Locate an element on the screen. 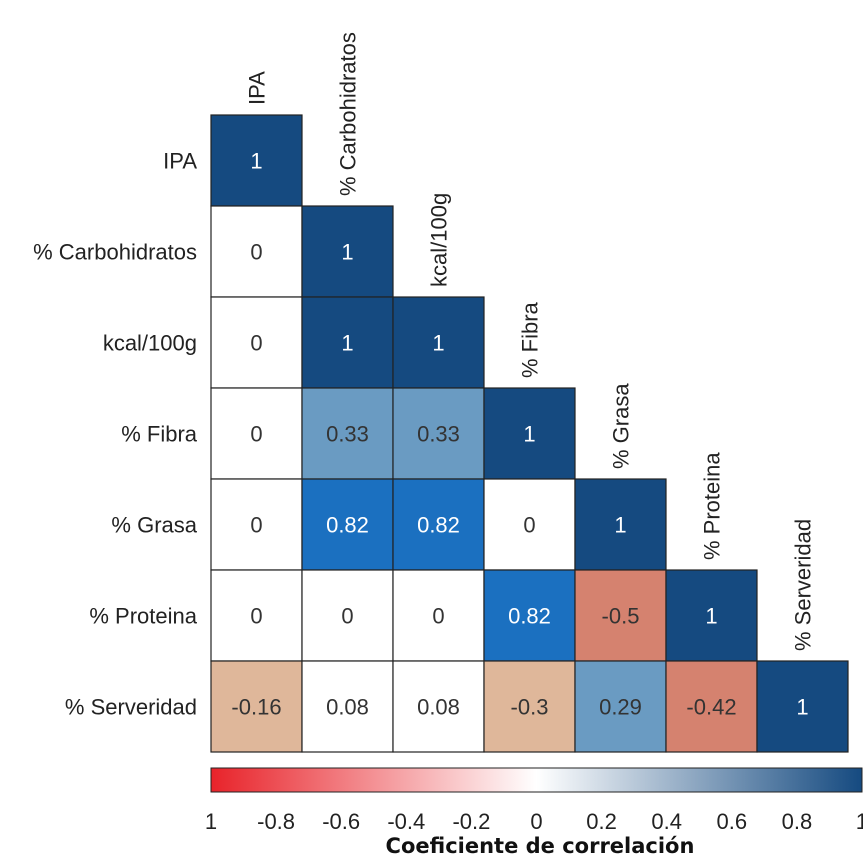 The image size is (863, 861). legend-tick-label: -0.6 is located at coordinates (341, 821).